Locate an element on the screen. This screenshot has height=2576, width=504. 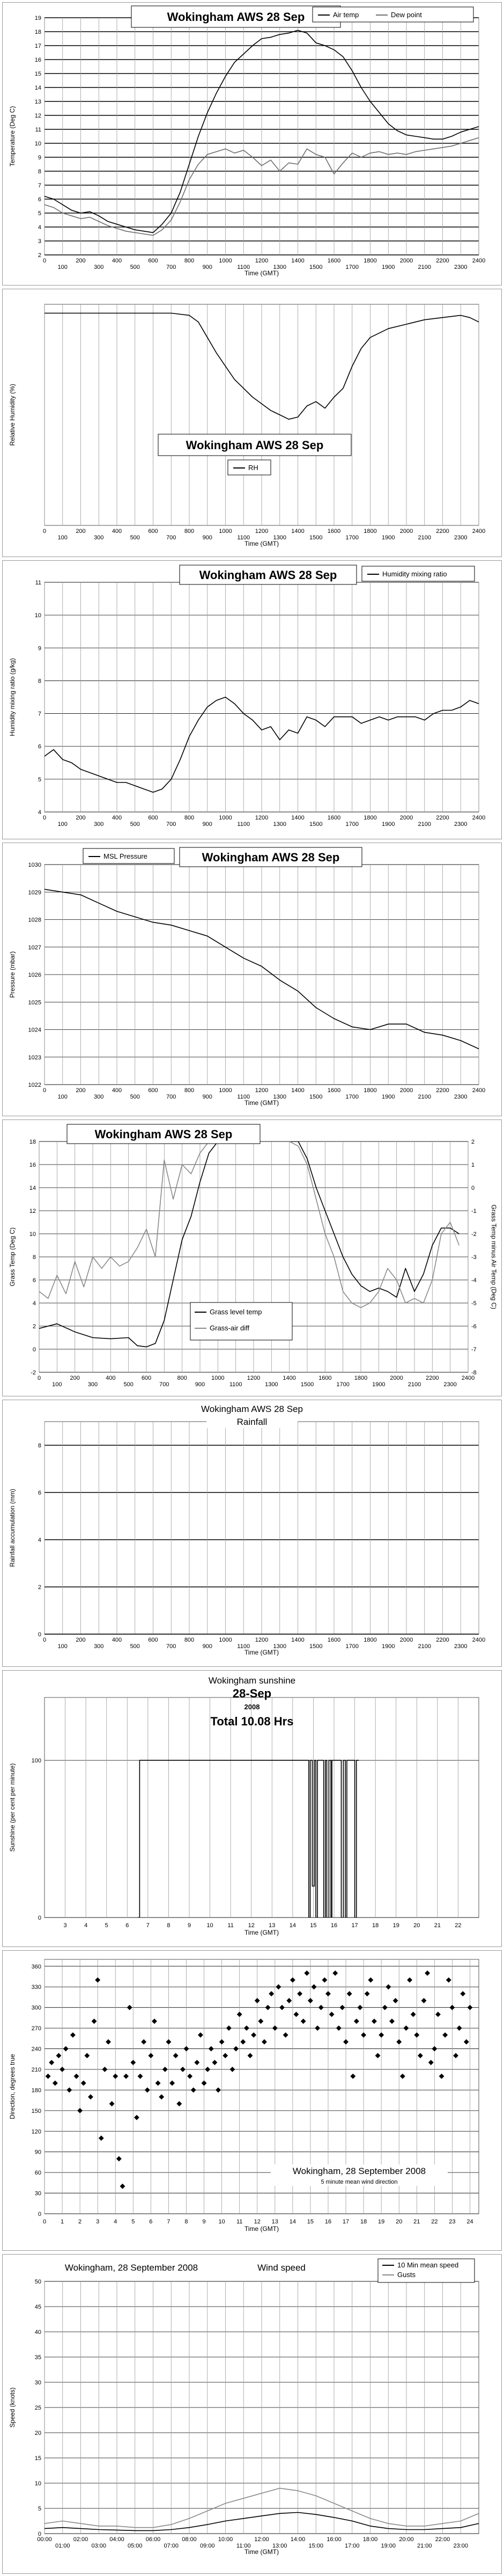
x-tick-label: 21 is located at coordinates (416, 2222).